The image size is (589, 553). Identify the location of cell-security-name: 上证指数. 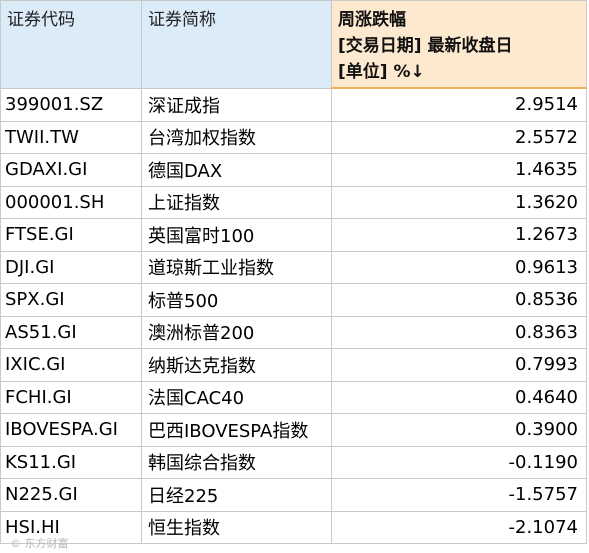
(236, 202).